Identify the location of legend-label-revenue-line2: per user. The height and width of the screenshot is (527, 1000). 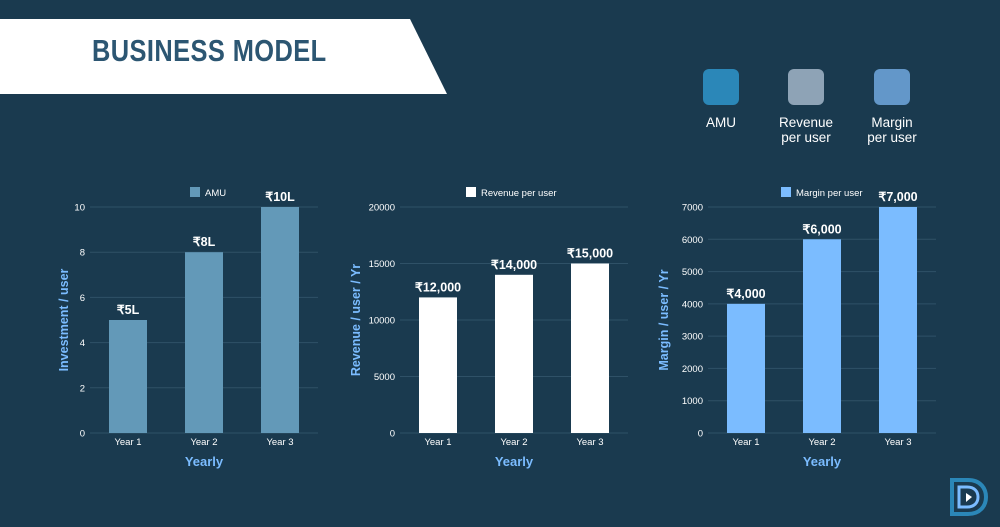
(806, 137).